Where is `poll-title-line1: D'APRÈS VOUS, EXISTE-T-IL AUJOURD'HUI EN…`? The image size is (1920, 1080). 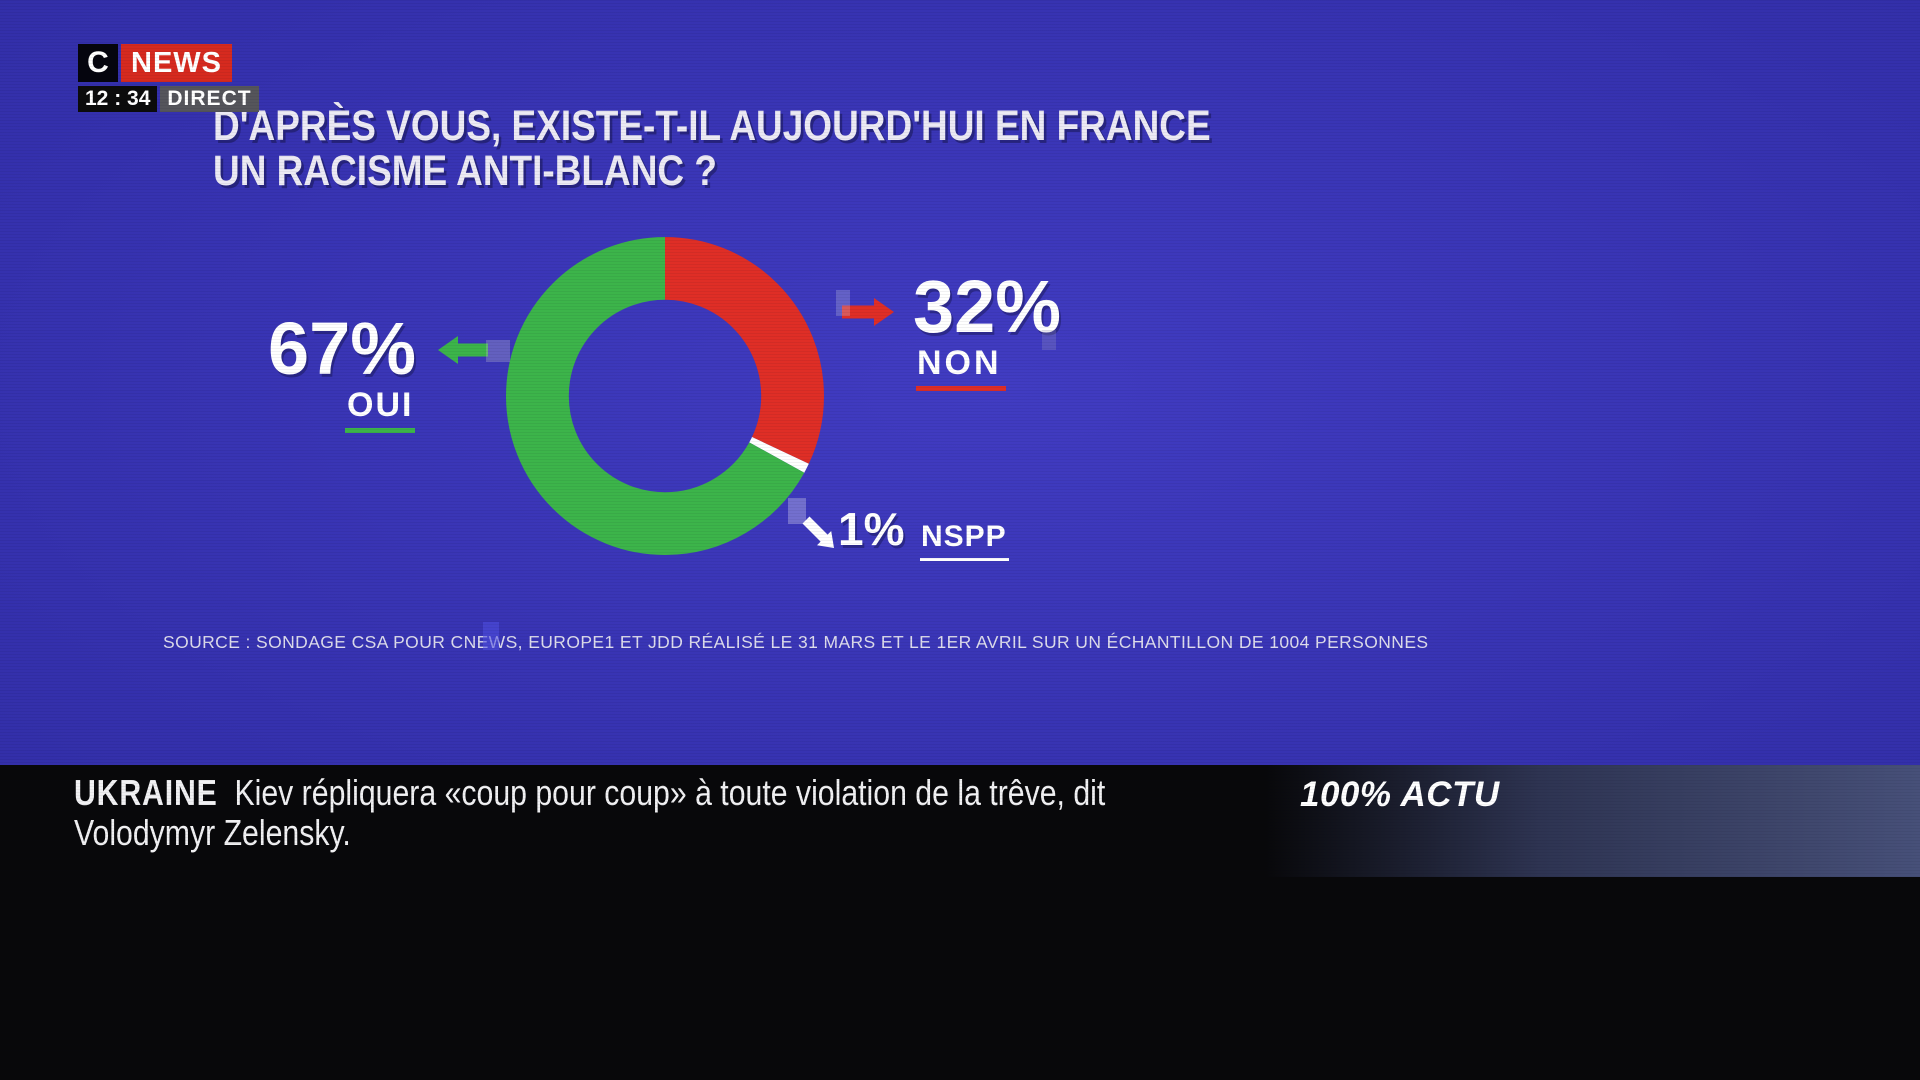
poll-title-line1: D'APRÈS VOUS, EXISTE-T-IL AUJOURD'HUI EN… is located at coordinates (712, 126).